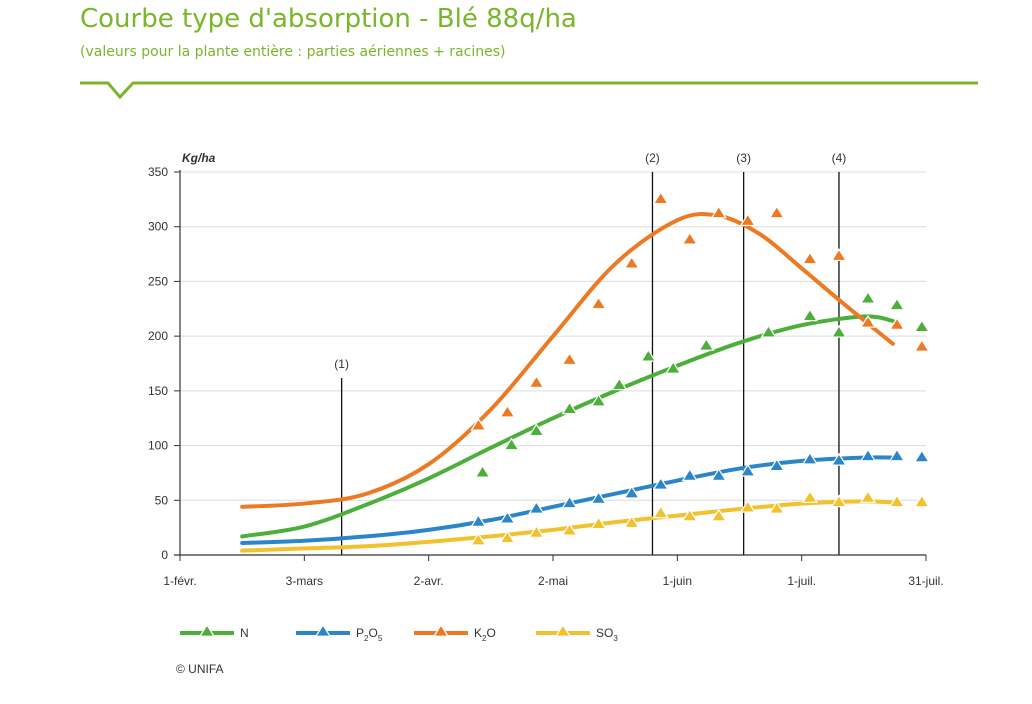 The width and height of the screenshot is (1032, 704). What do you see at coordinates (158, 336) in the screenshot?
I see `y-tick-label: 200` at bounding box center [158, 336].